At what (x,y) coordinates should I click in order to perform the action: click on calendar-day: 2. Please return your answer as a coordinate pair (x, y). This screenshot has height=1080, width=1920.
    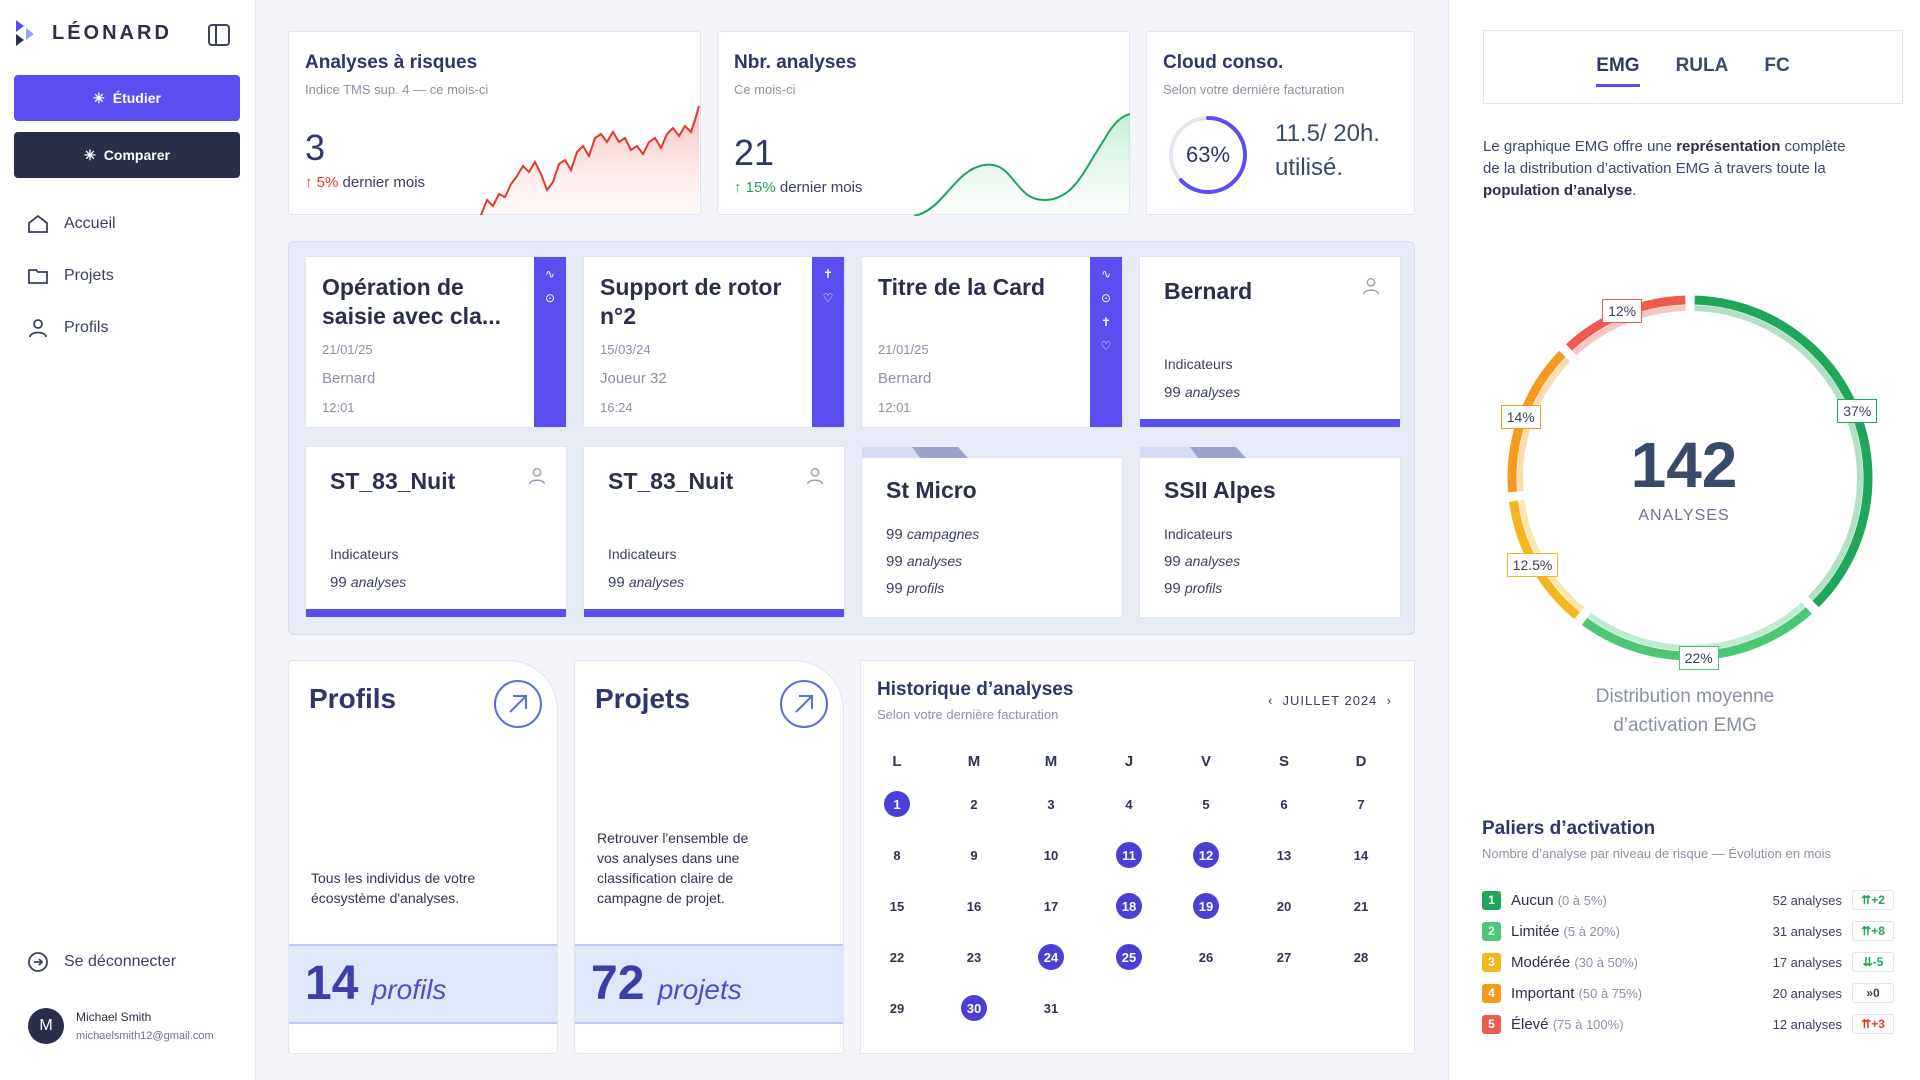
    Looking at the image, I should click on (974, 804).